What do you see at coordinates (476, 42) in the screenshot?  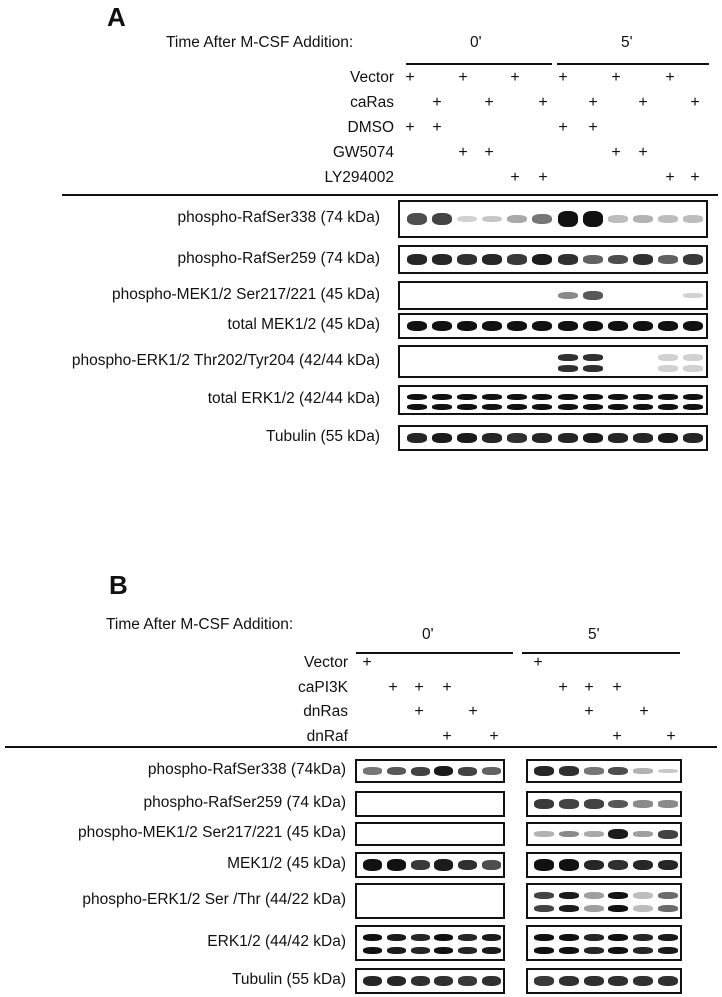 I see `panel-a-time-0: 0'` at bounding box center [476, 42].